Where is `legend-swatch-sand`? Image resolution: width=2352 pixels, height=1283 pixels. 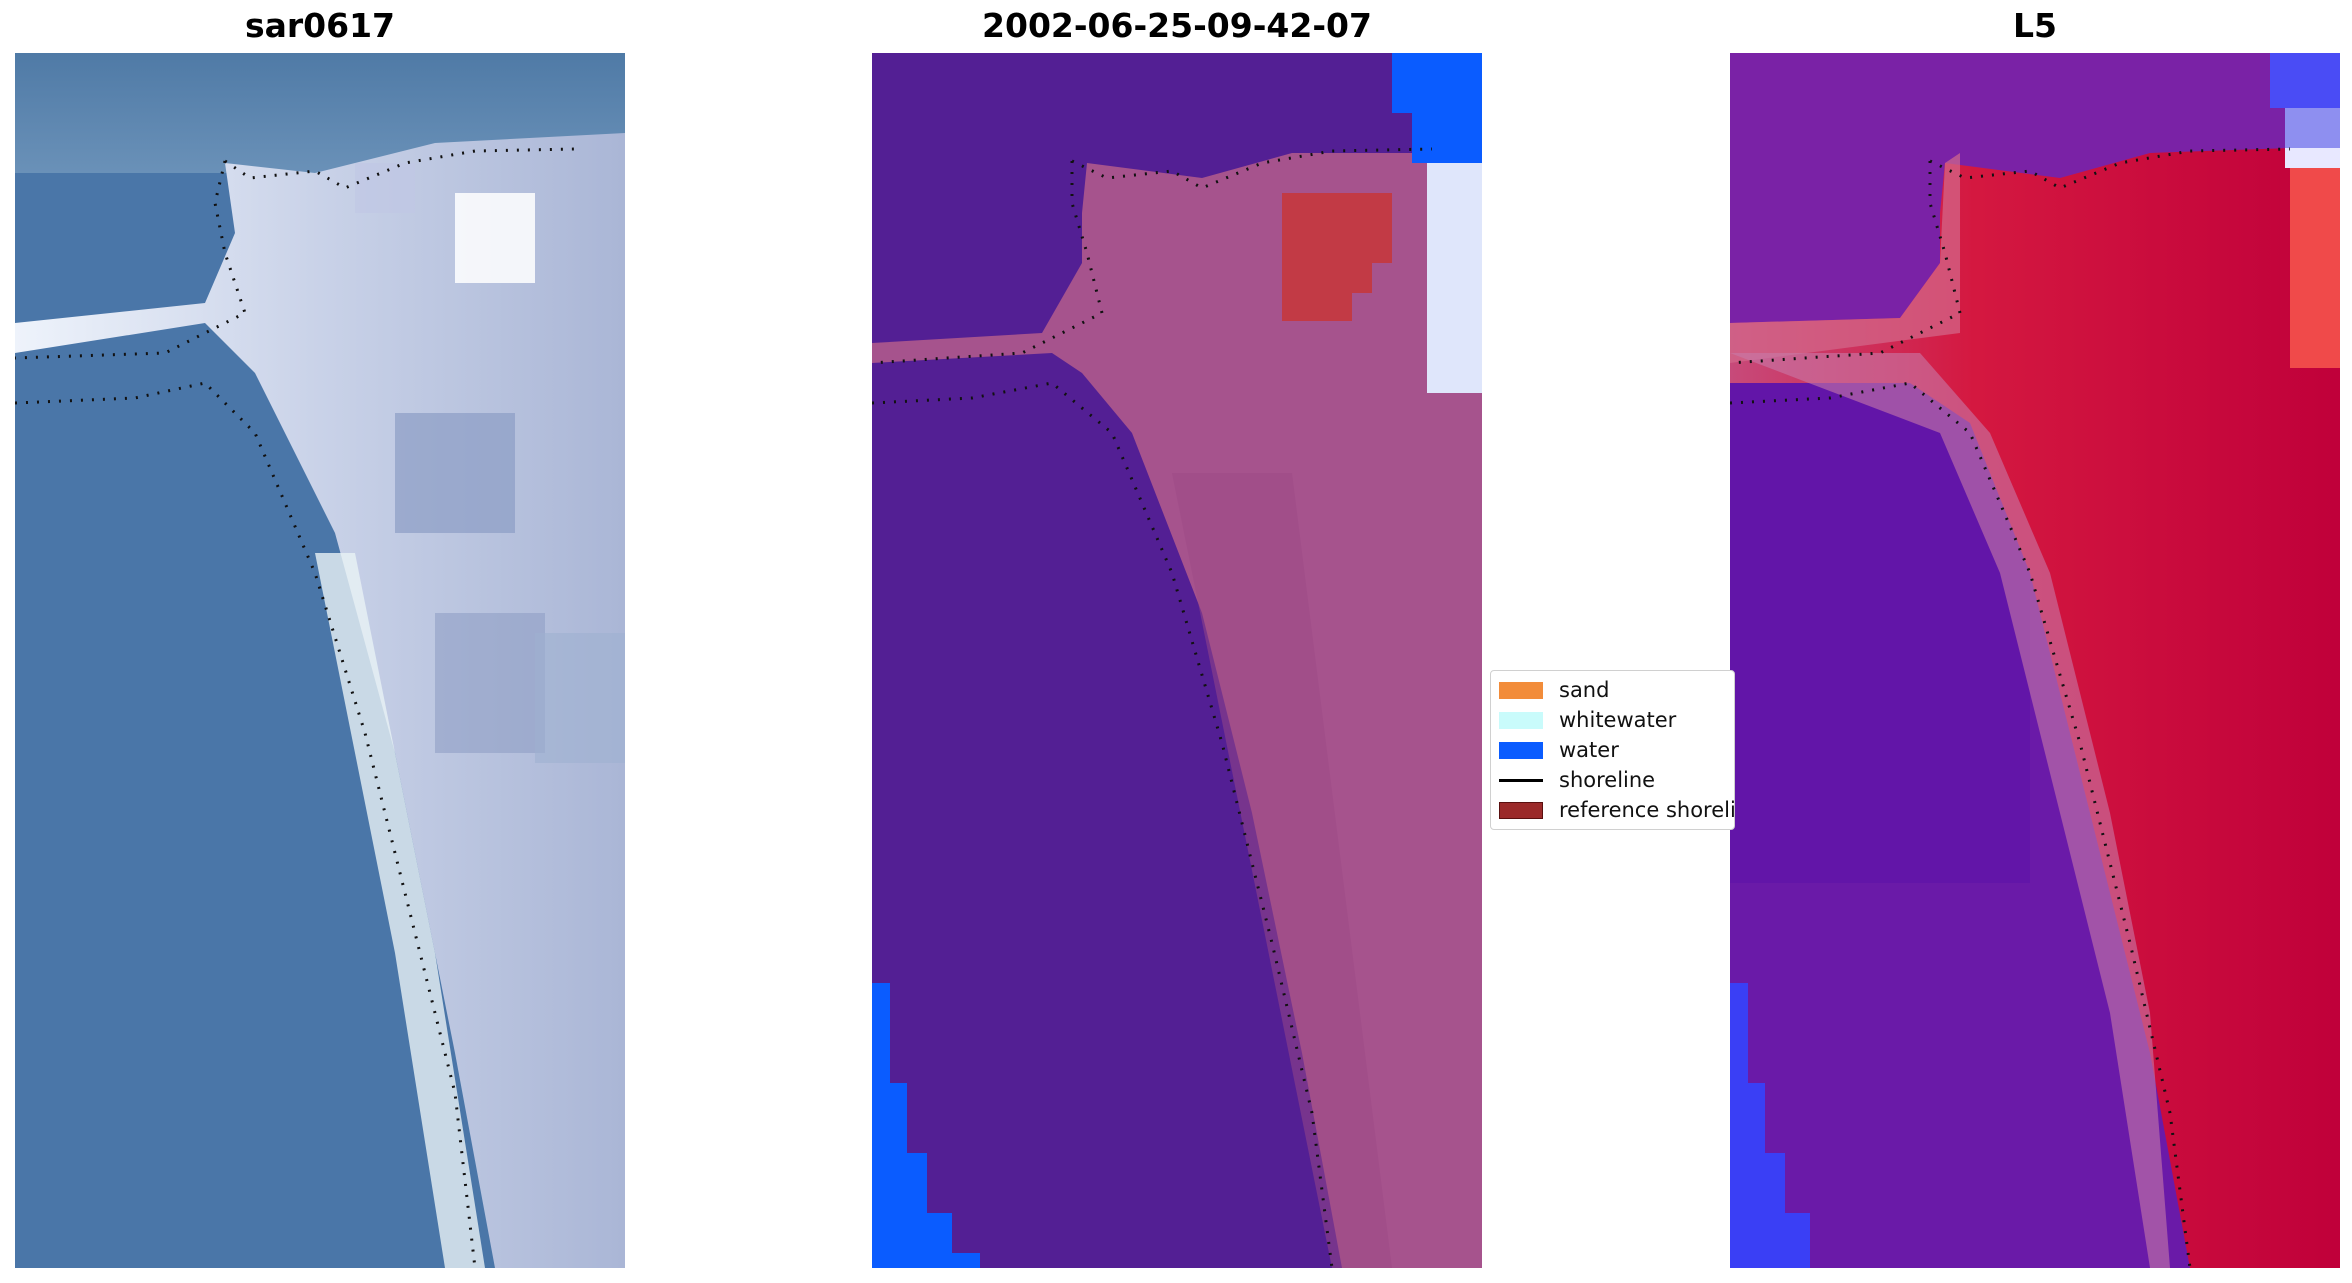
legend-swatch-sand is located at coordinates (1521, 690).